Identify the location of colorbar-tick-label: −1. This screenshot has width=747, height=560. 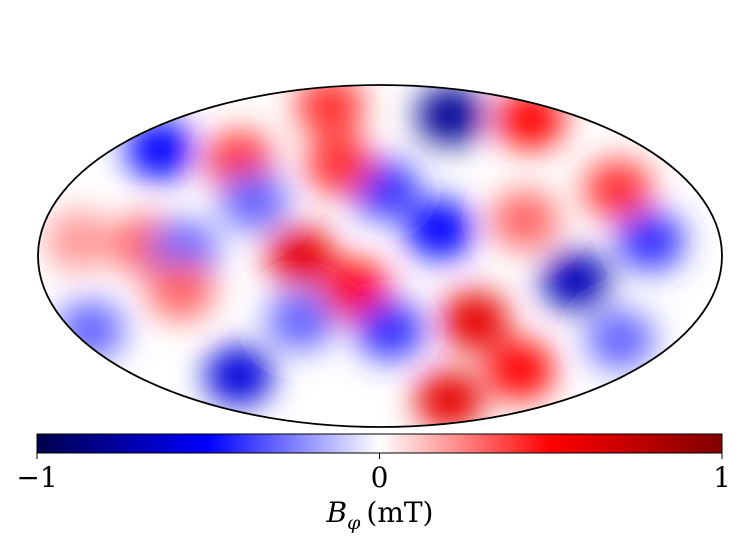
(36, 477).